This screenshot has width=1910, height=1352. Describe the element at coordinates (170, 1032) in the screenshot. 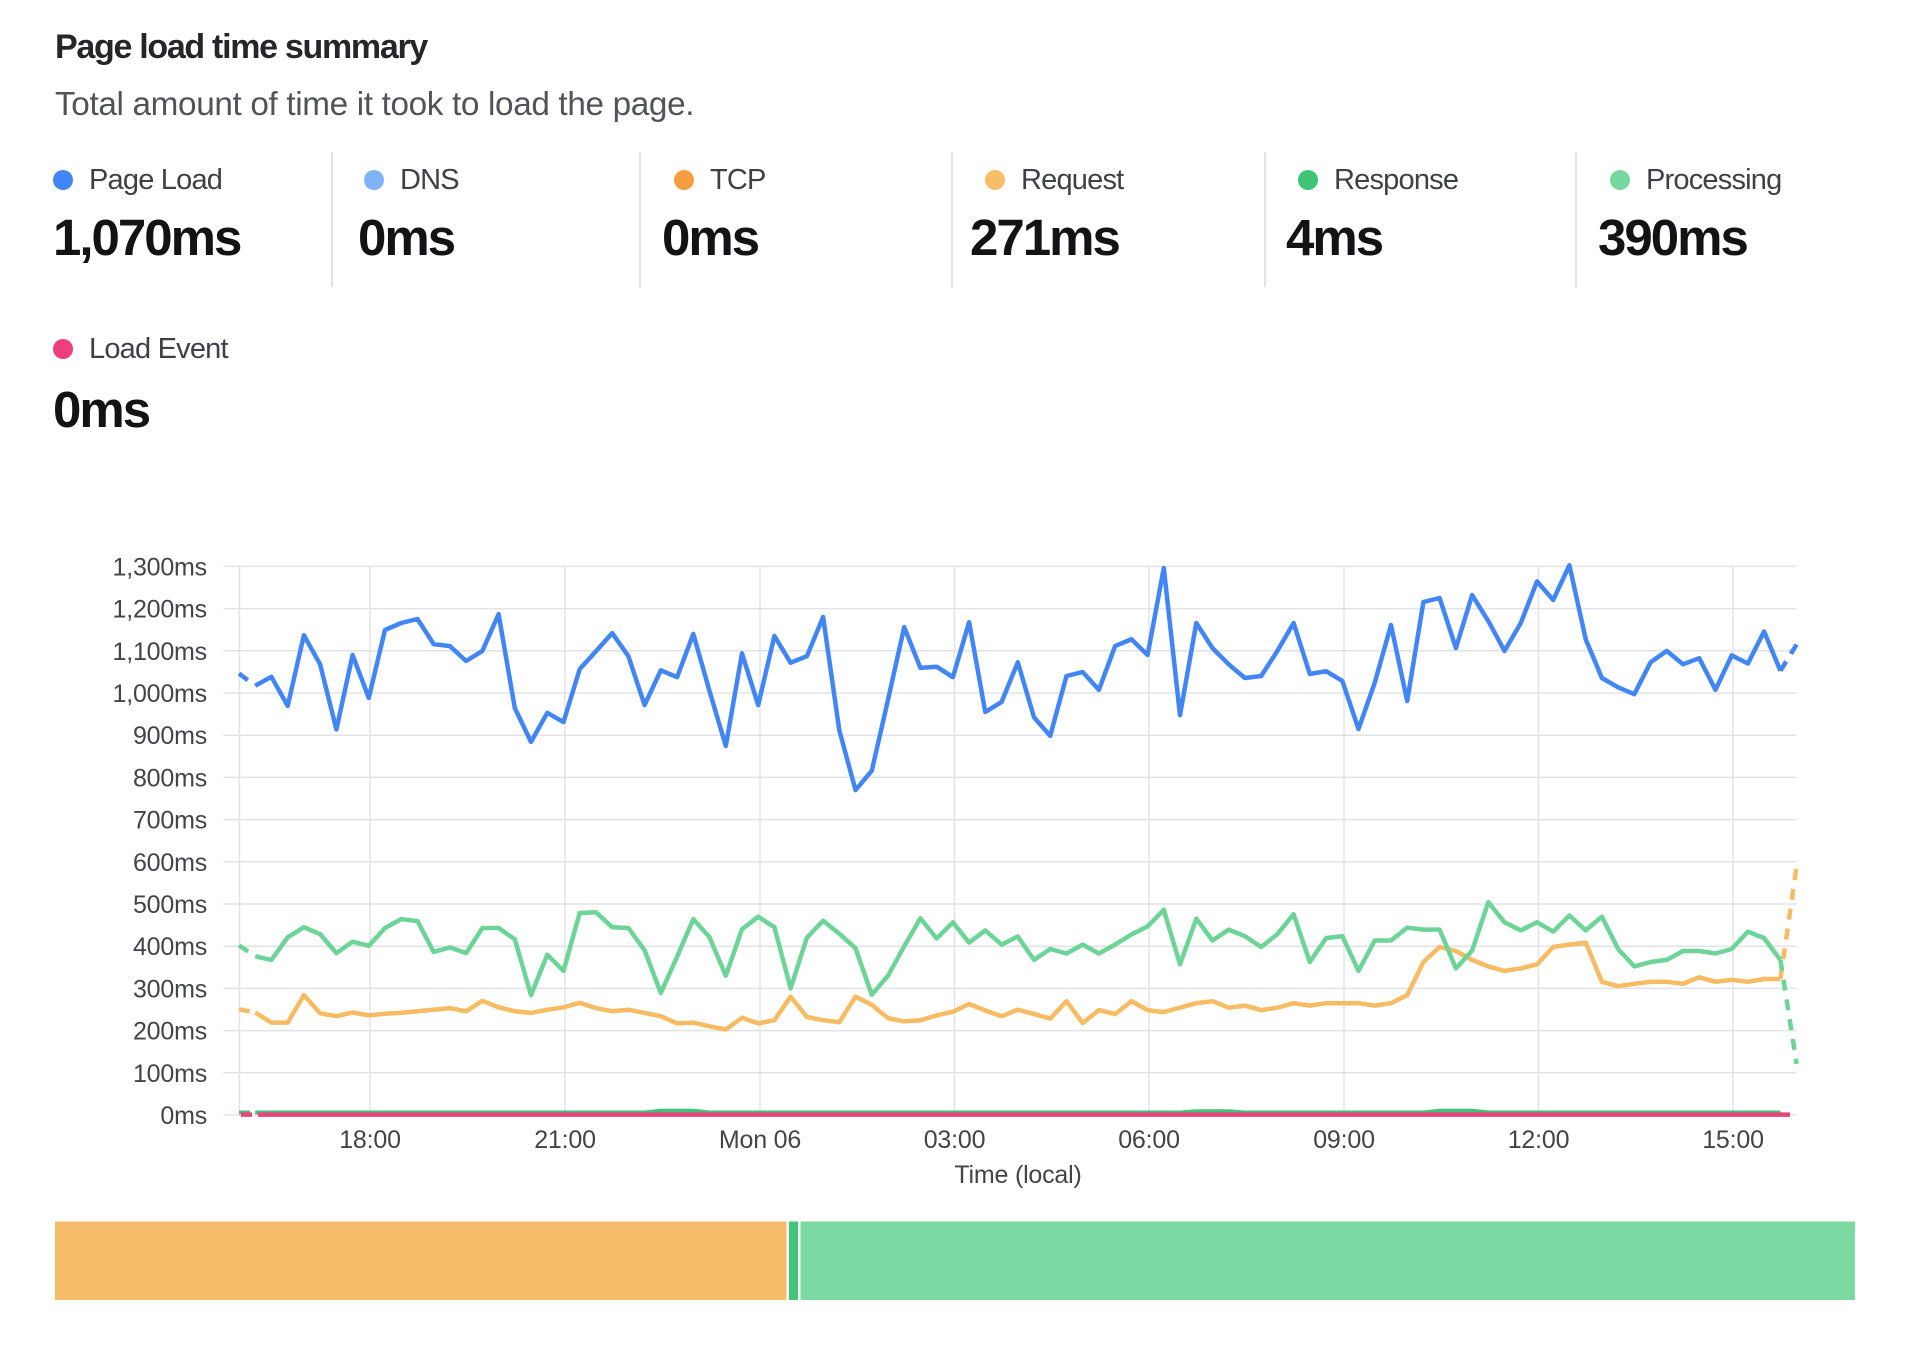

I see `svg-text: 200ms` at that location.